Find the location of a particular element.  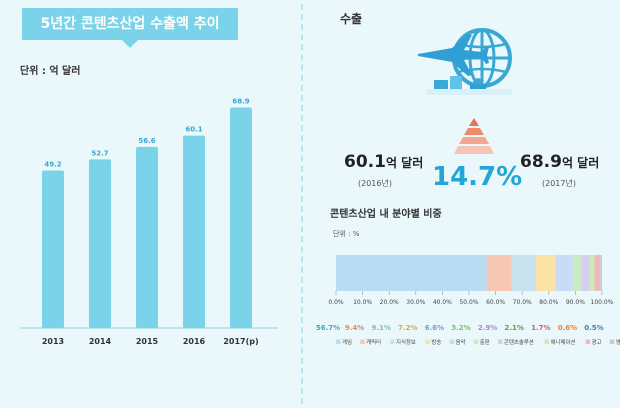

segment-만화 is located at coordinates (601, 273).